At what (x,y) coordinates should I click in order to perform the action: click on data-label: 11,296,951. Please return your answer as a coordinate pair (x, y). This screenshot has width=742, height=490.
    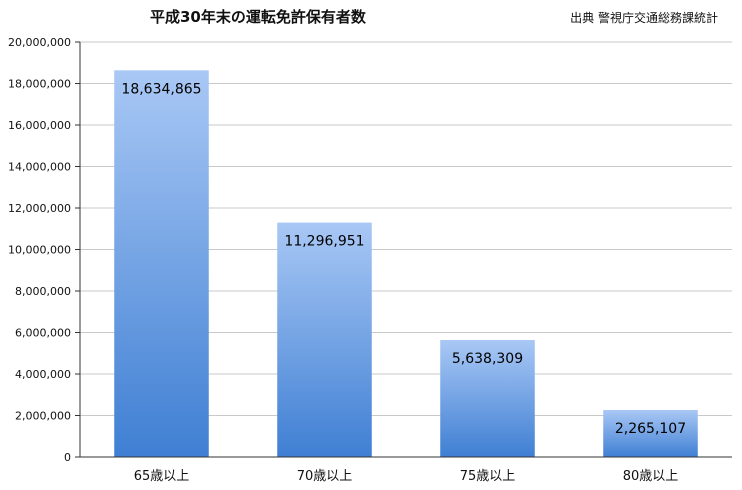
    Looking at the image, I should click on (324, 242).